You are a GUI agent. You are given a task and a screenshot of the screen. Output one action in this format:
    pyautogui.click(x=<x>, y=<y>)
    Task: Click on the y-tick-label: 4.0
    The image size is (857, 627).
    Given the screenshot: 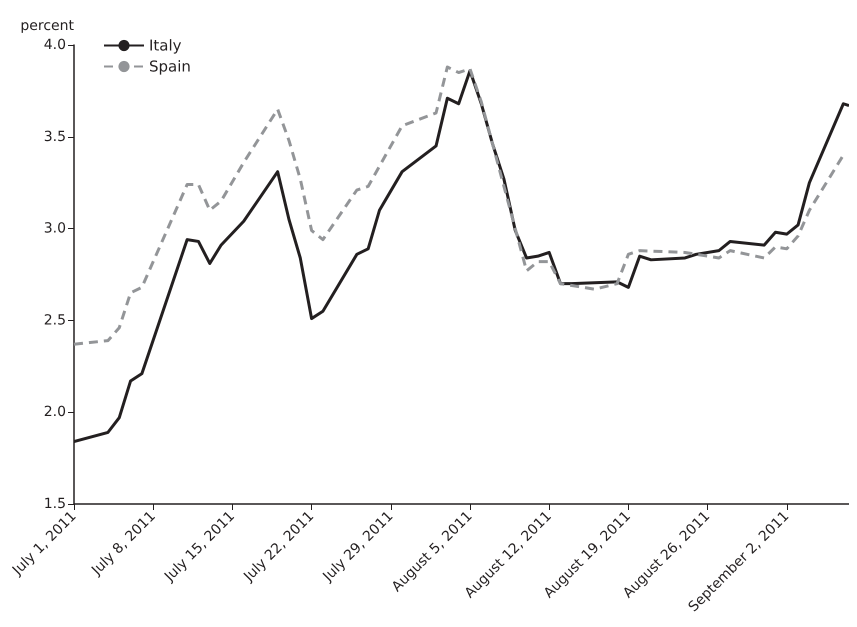 What is the action you would take?
    pyautogui.click(x=55, y=45)
    